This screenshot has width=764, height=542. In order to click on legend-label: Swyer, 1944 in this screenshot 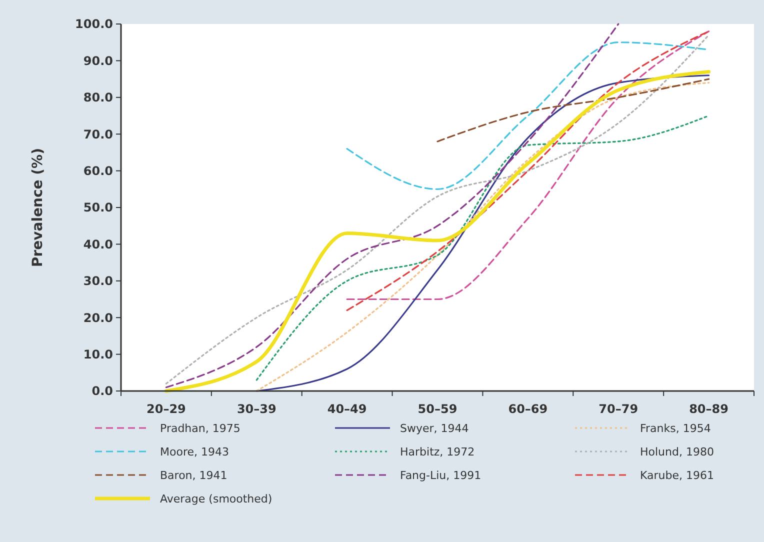, I will do `click(434, 428)`.